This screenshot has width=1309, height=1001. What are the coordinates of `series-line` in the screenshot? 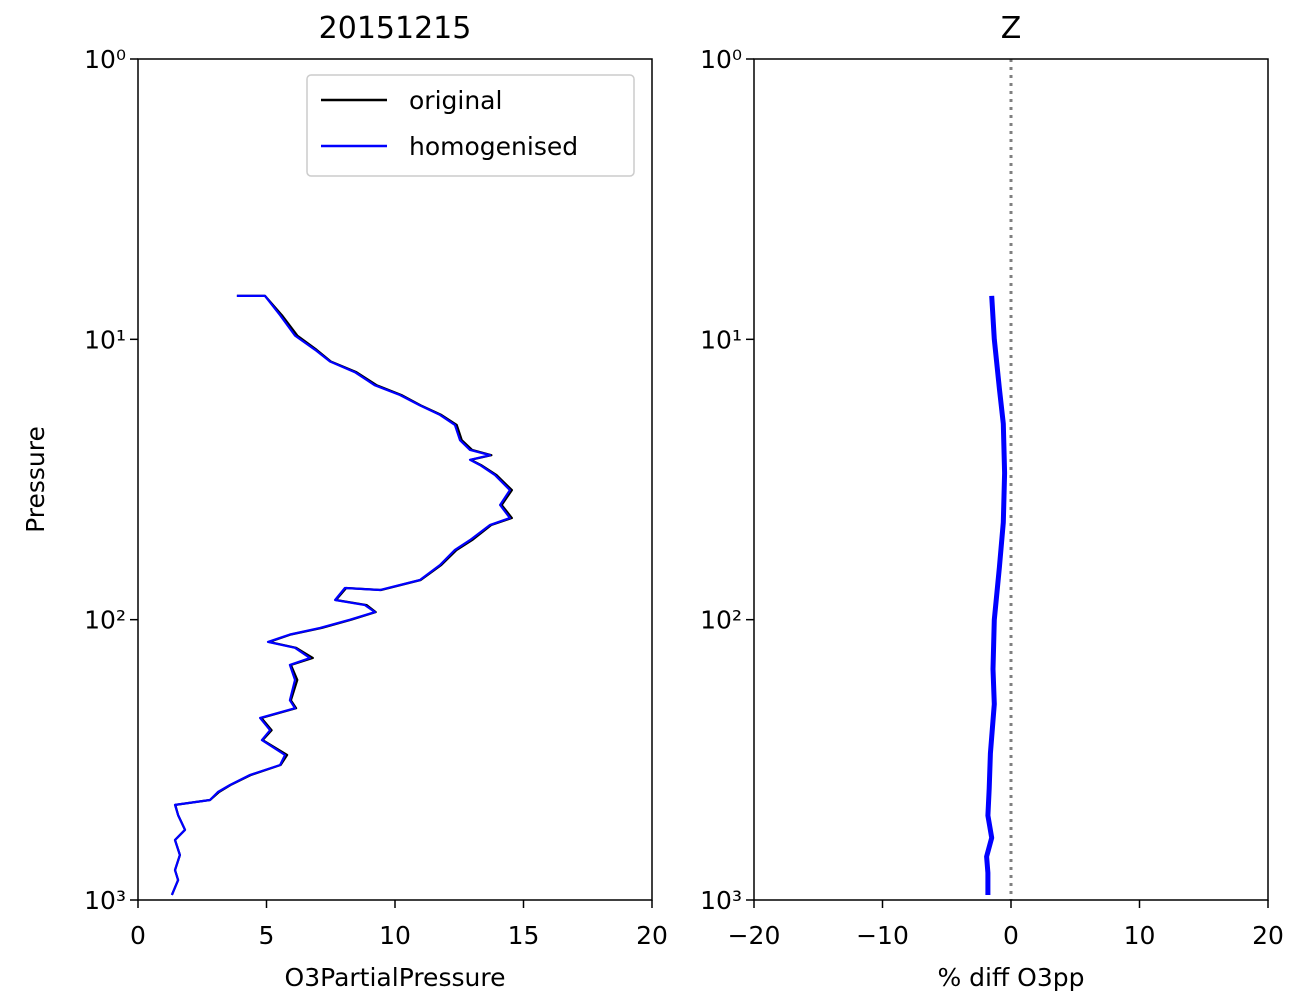 It's located at (996, 595).